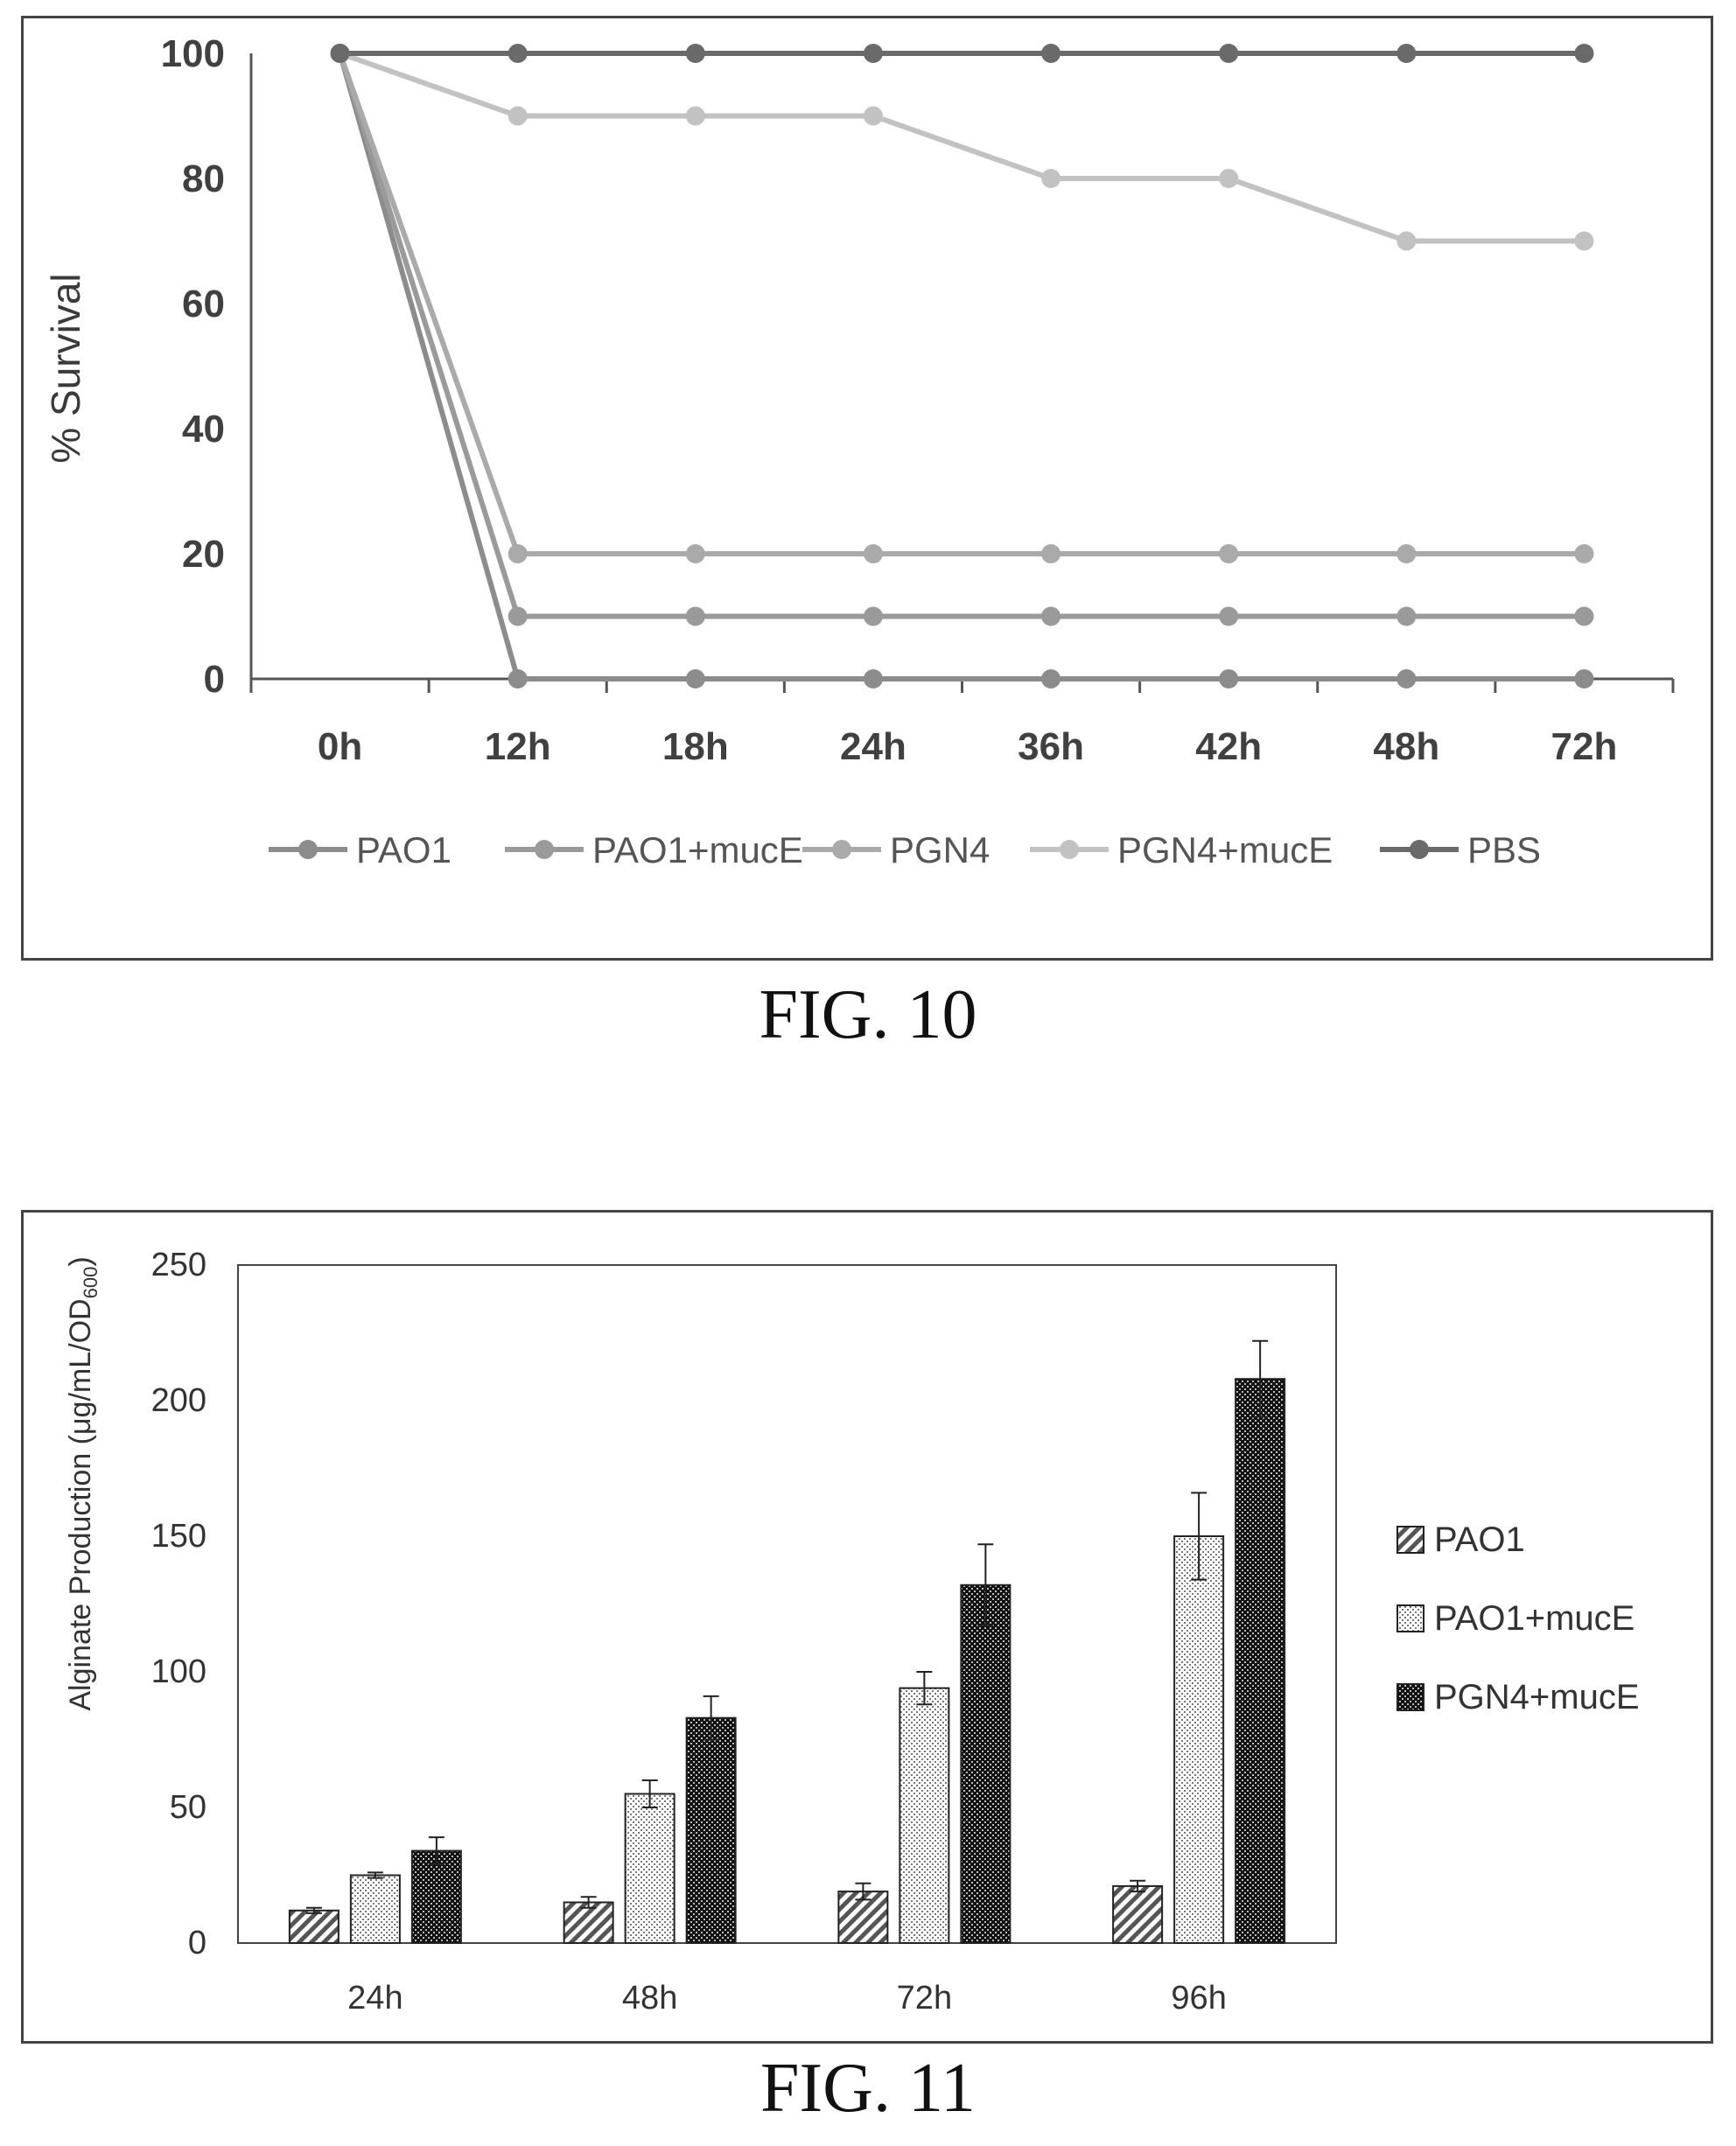 The height and width of the screenshot is (2146, 1736). What do you see at coordinates (188, 1808) in the screenshot?
I see `y-tick-label: 50` at bounding box center [188, 1808].